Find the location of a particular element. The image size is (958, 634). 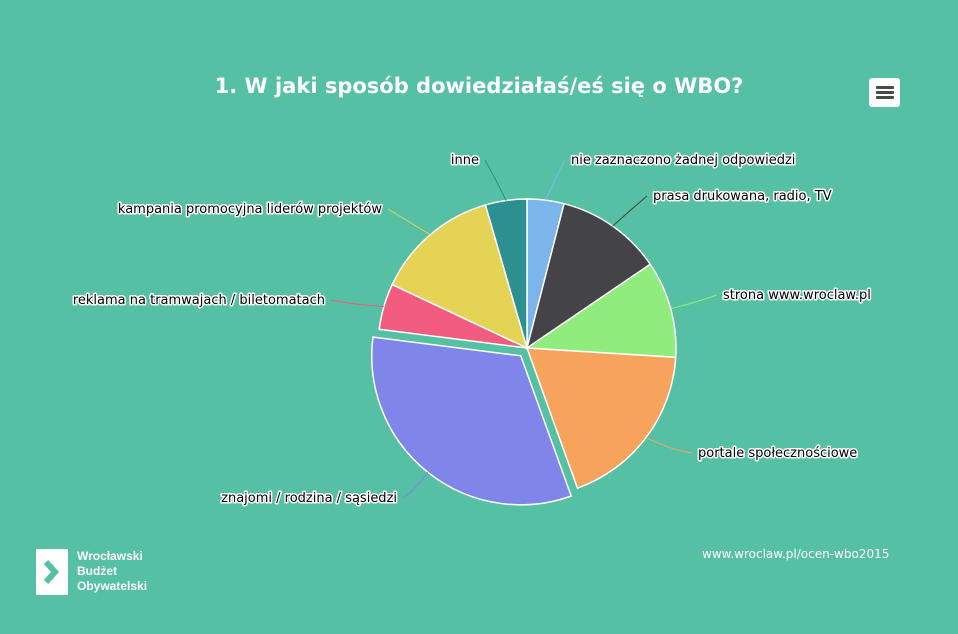

source-url: www.wroclaw.pl/ocen-wbo2015 is located at coordinates (796, 554).